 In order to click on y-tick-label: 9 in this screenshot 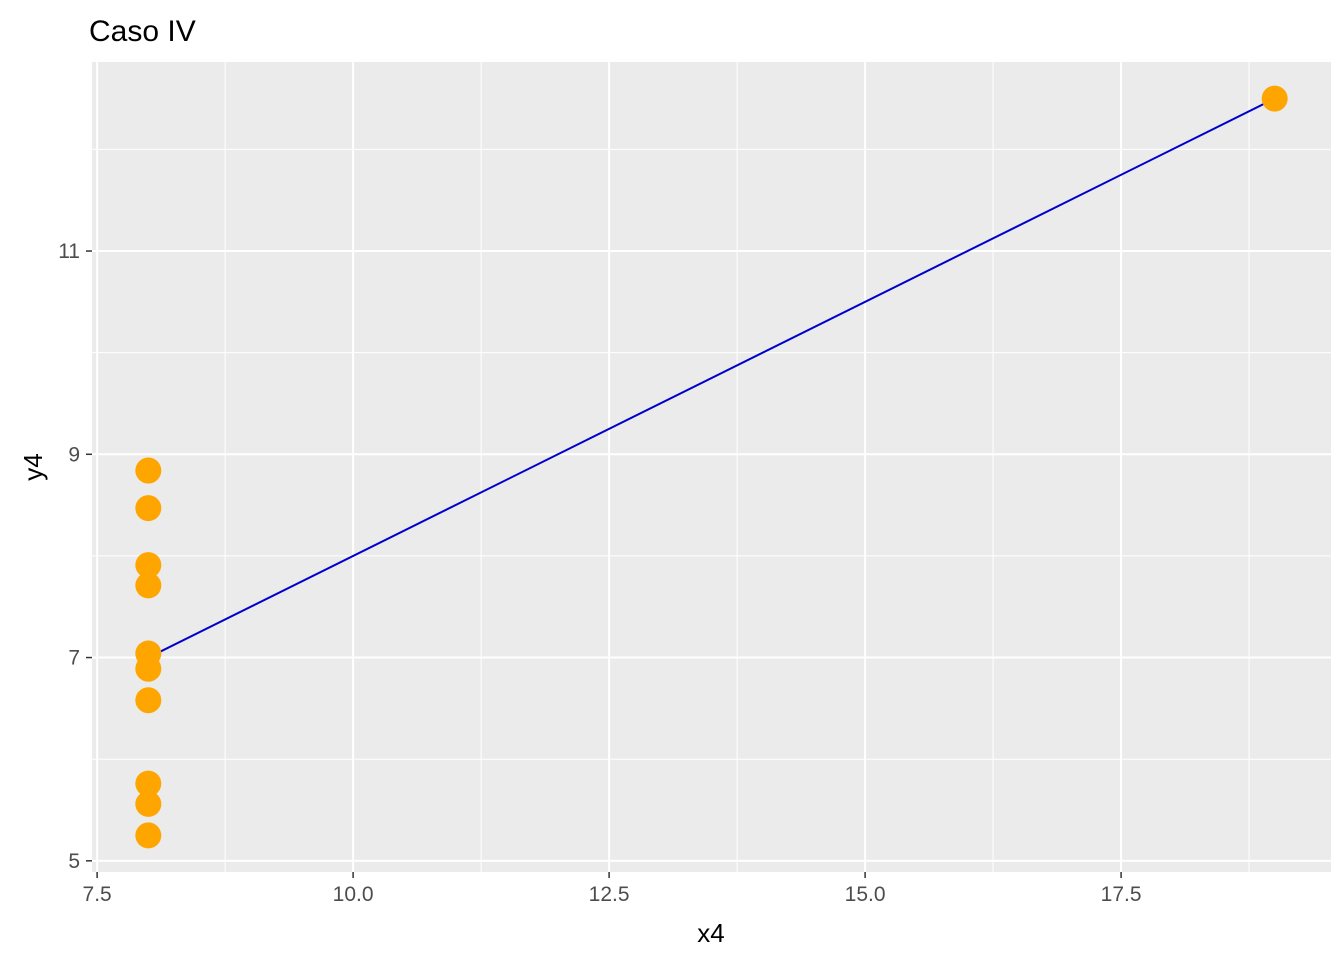, I will do `click(74, 454)`.